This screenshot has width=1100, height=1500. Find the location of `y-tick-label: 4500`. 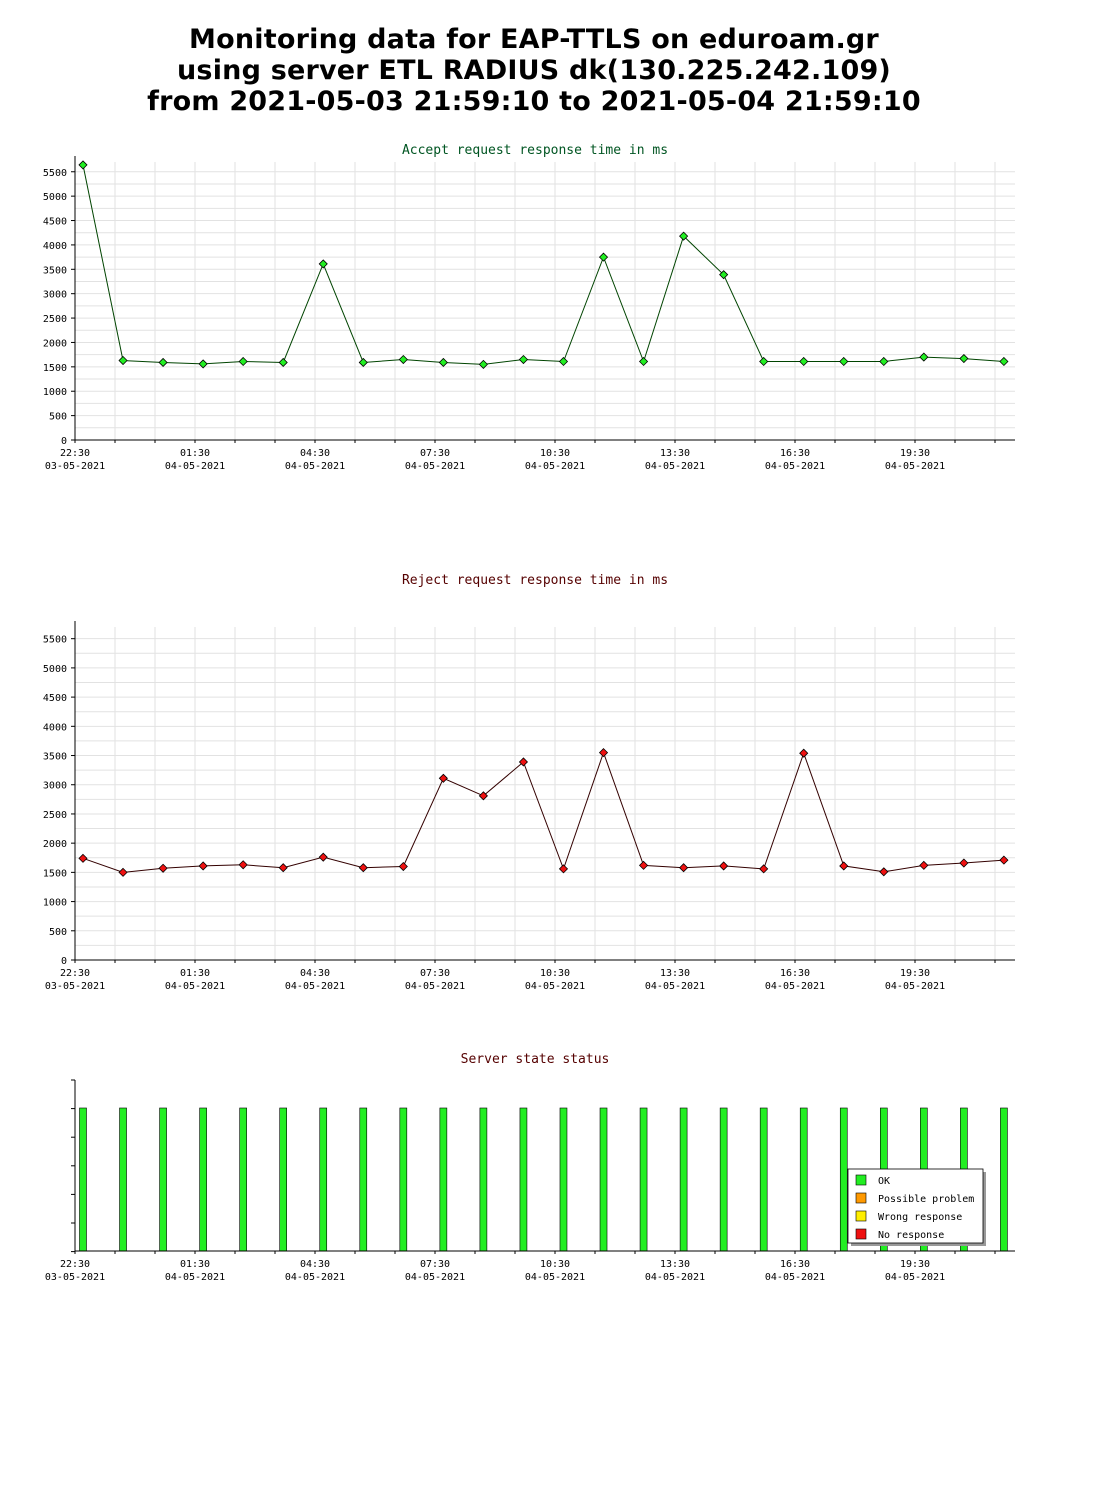

y-tick-label: 4500 is located at coordinates (55, 698).